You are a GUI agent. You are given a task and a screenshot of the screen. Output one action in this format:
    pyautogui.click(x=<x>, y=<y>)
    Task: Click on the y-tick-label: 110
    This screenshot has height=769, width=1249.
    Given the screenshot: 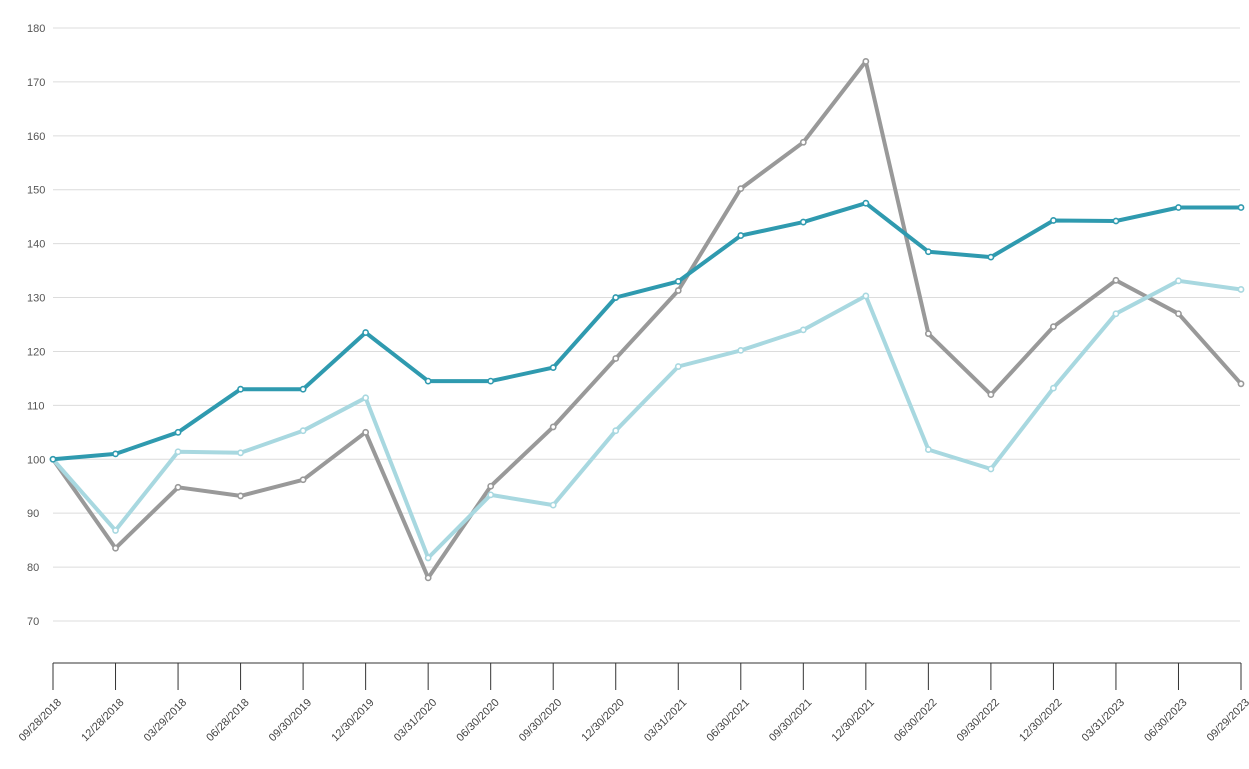 What is the action you would take?
    pyautogui.click(x=36, y=406)
    